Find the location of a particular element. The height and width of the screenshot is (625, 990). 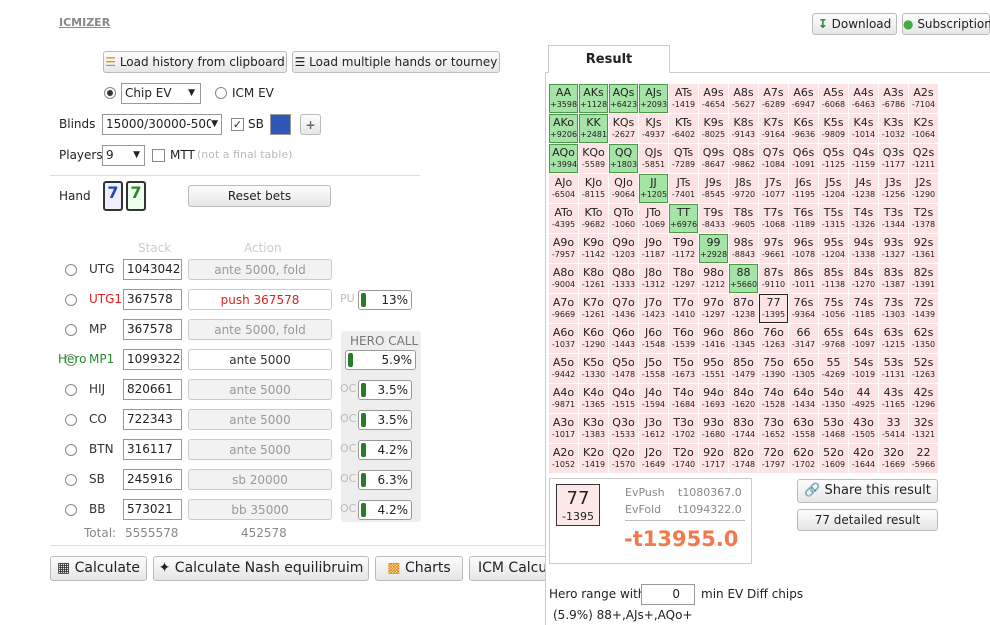

hand-cell: J5o -1558 is located at coordinates (653, 368).